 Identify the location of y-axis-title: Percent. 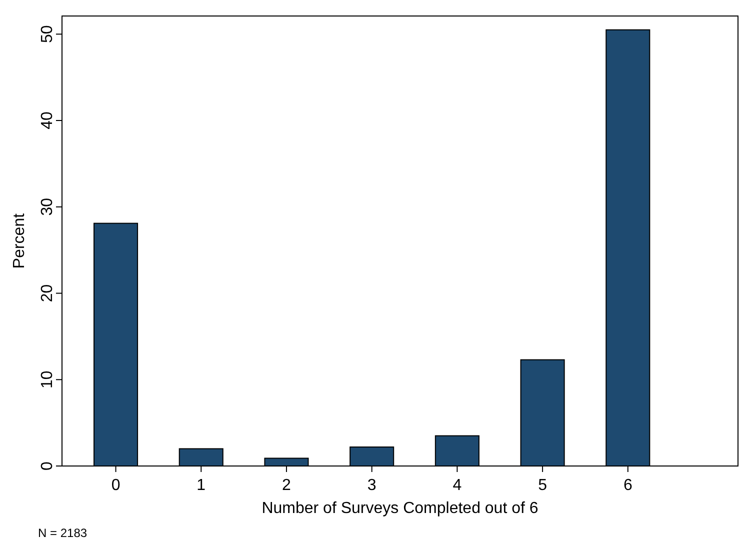
(19, 240).